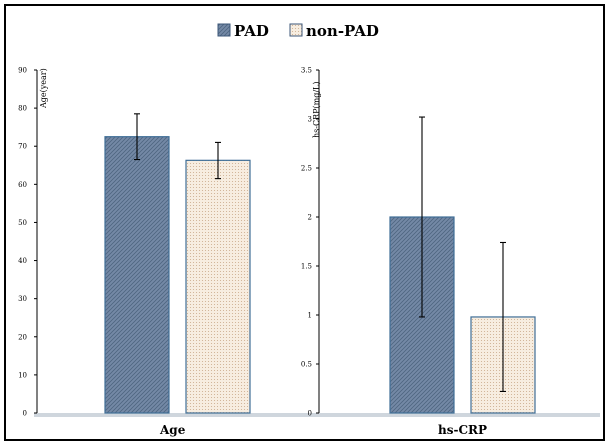 The image size is (611, 445). I want to click on floor-baseline, so click(317, 415).